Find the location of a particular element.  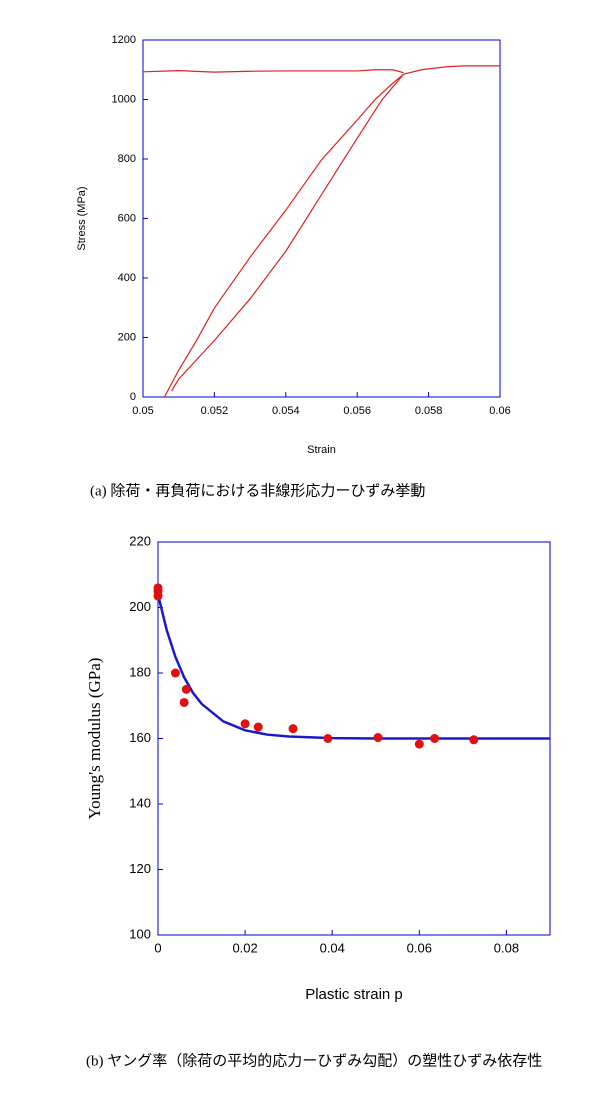

y-tick-label: 1000 is located at coordinates (124, 99).